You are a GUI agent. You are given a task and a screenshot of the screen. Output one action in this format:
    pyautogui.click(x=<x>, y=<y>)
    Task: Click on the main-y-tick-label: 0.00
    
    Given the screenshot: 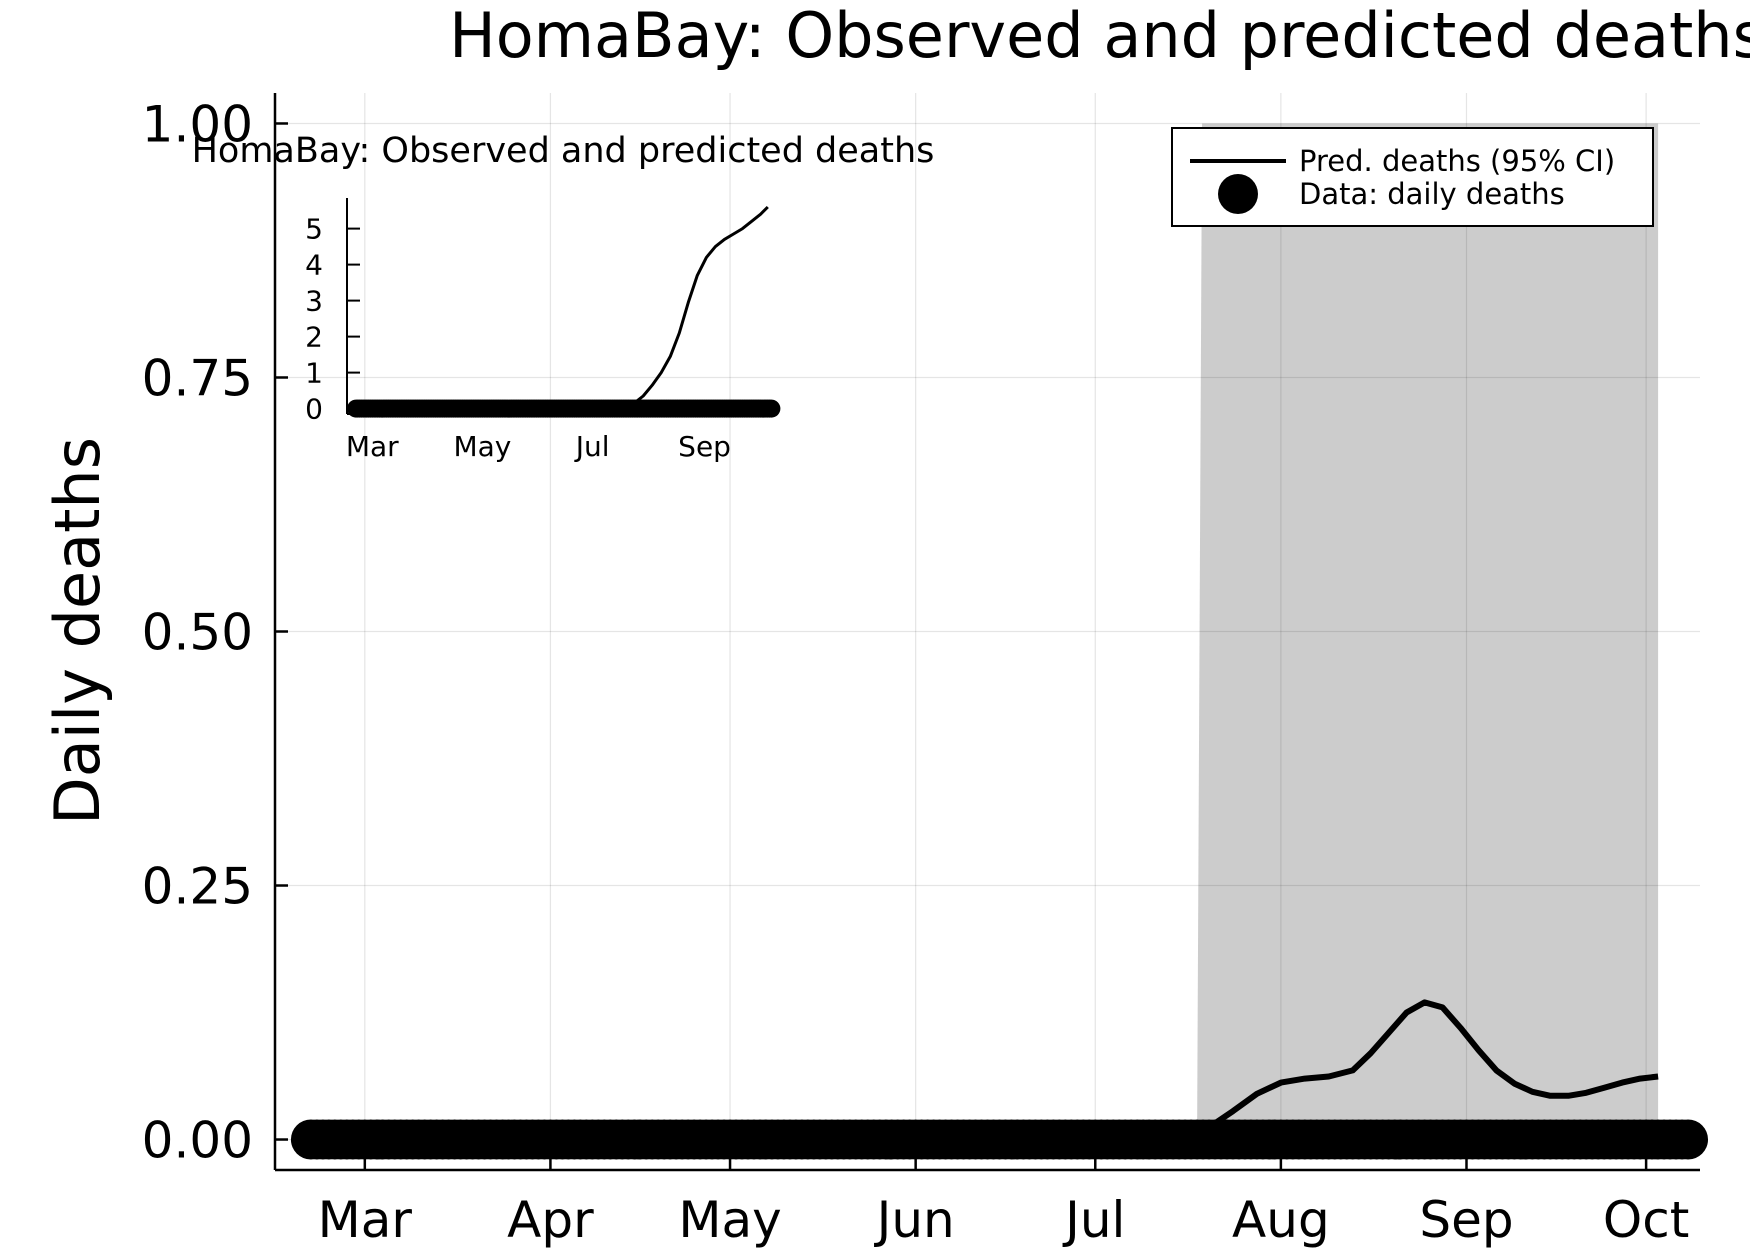 What is the action you would take?
    pyautogui.click(x=197, y=1141)
    